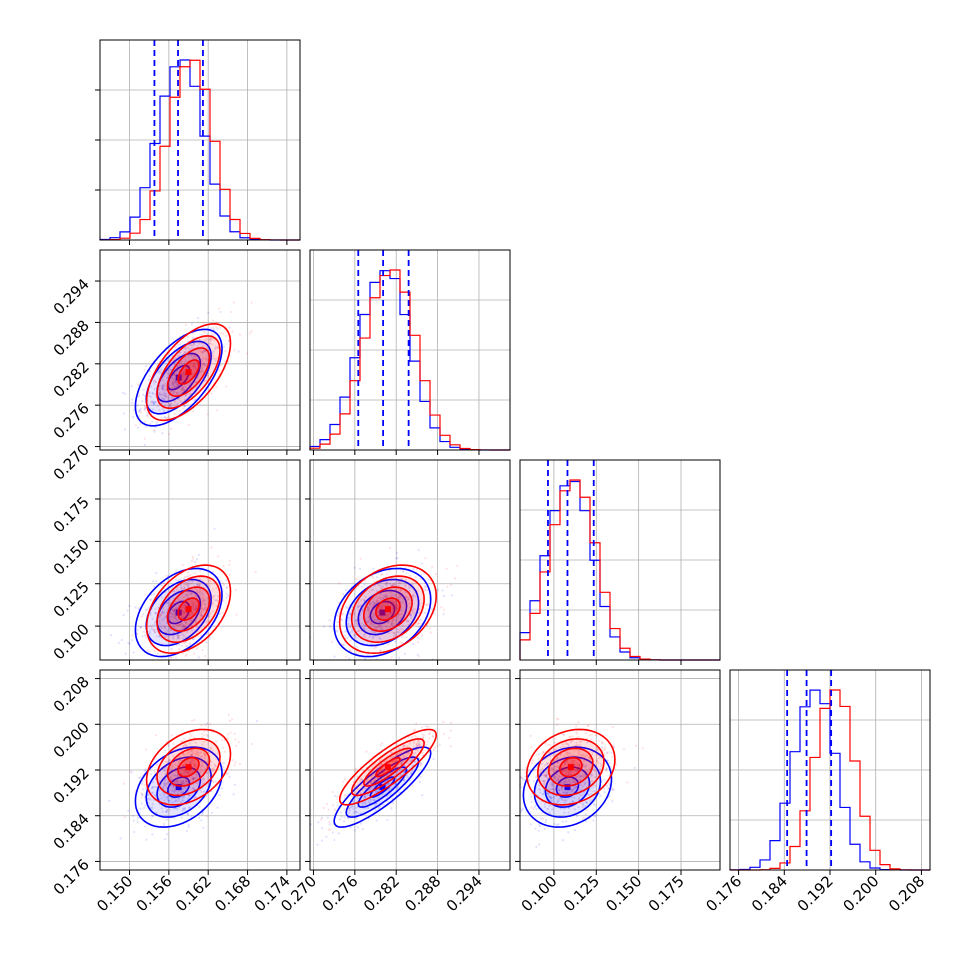  I want to click on x-tick-label: 0.168, so click(232, 893).